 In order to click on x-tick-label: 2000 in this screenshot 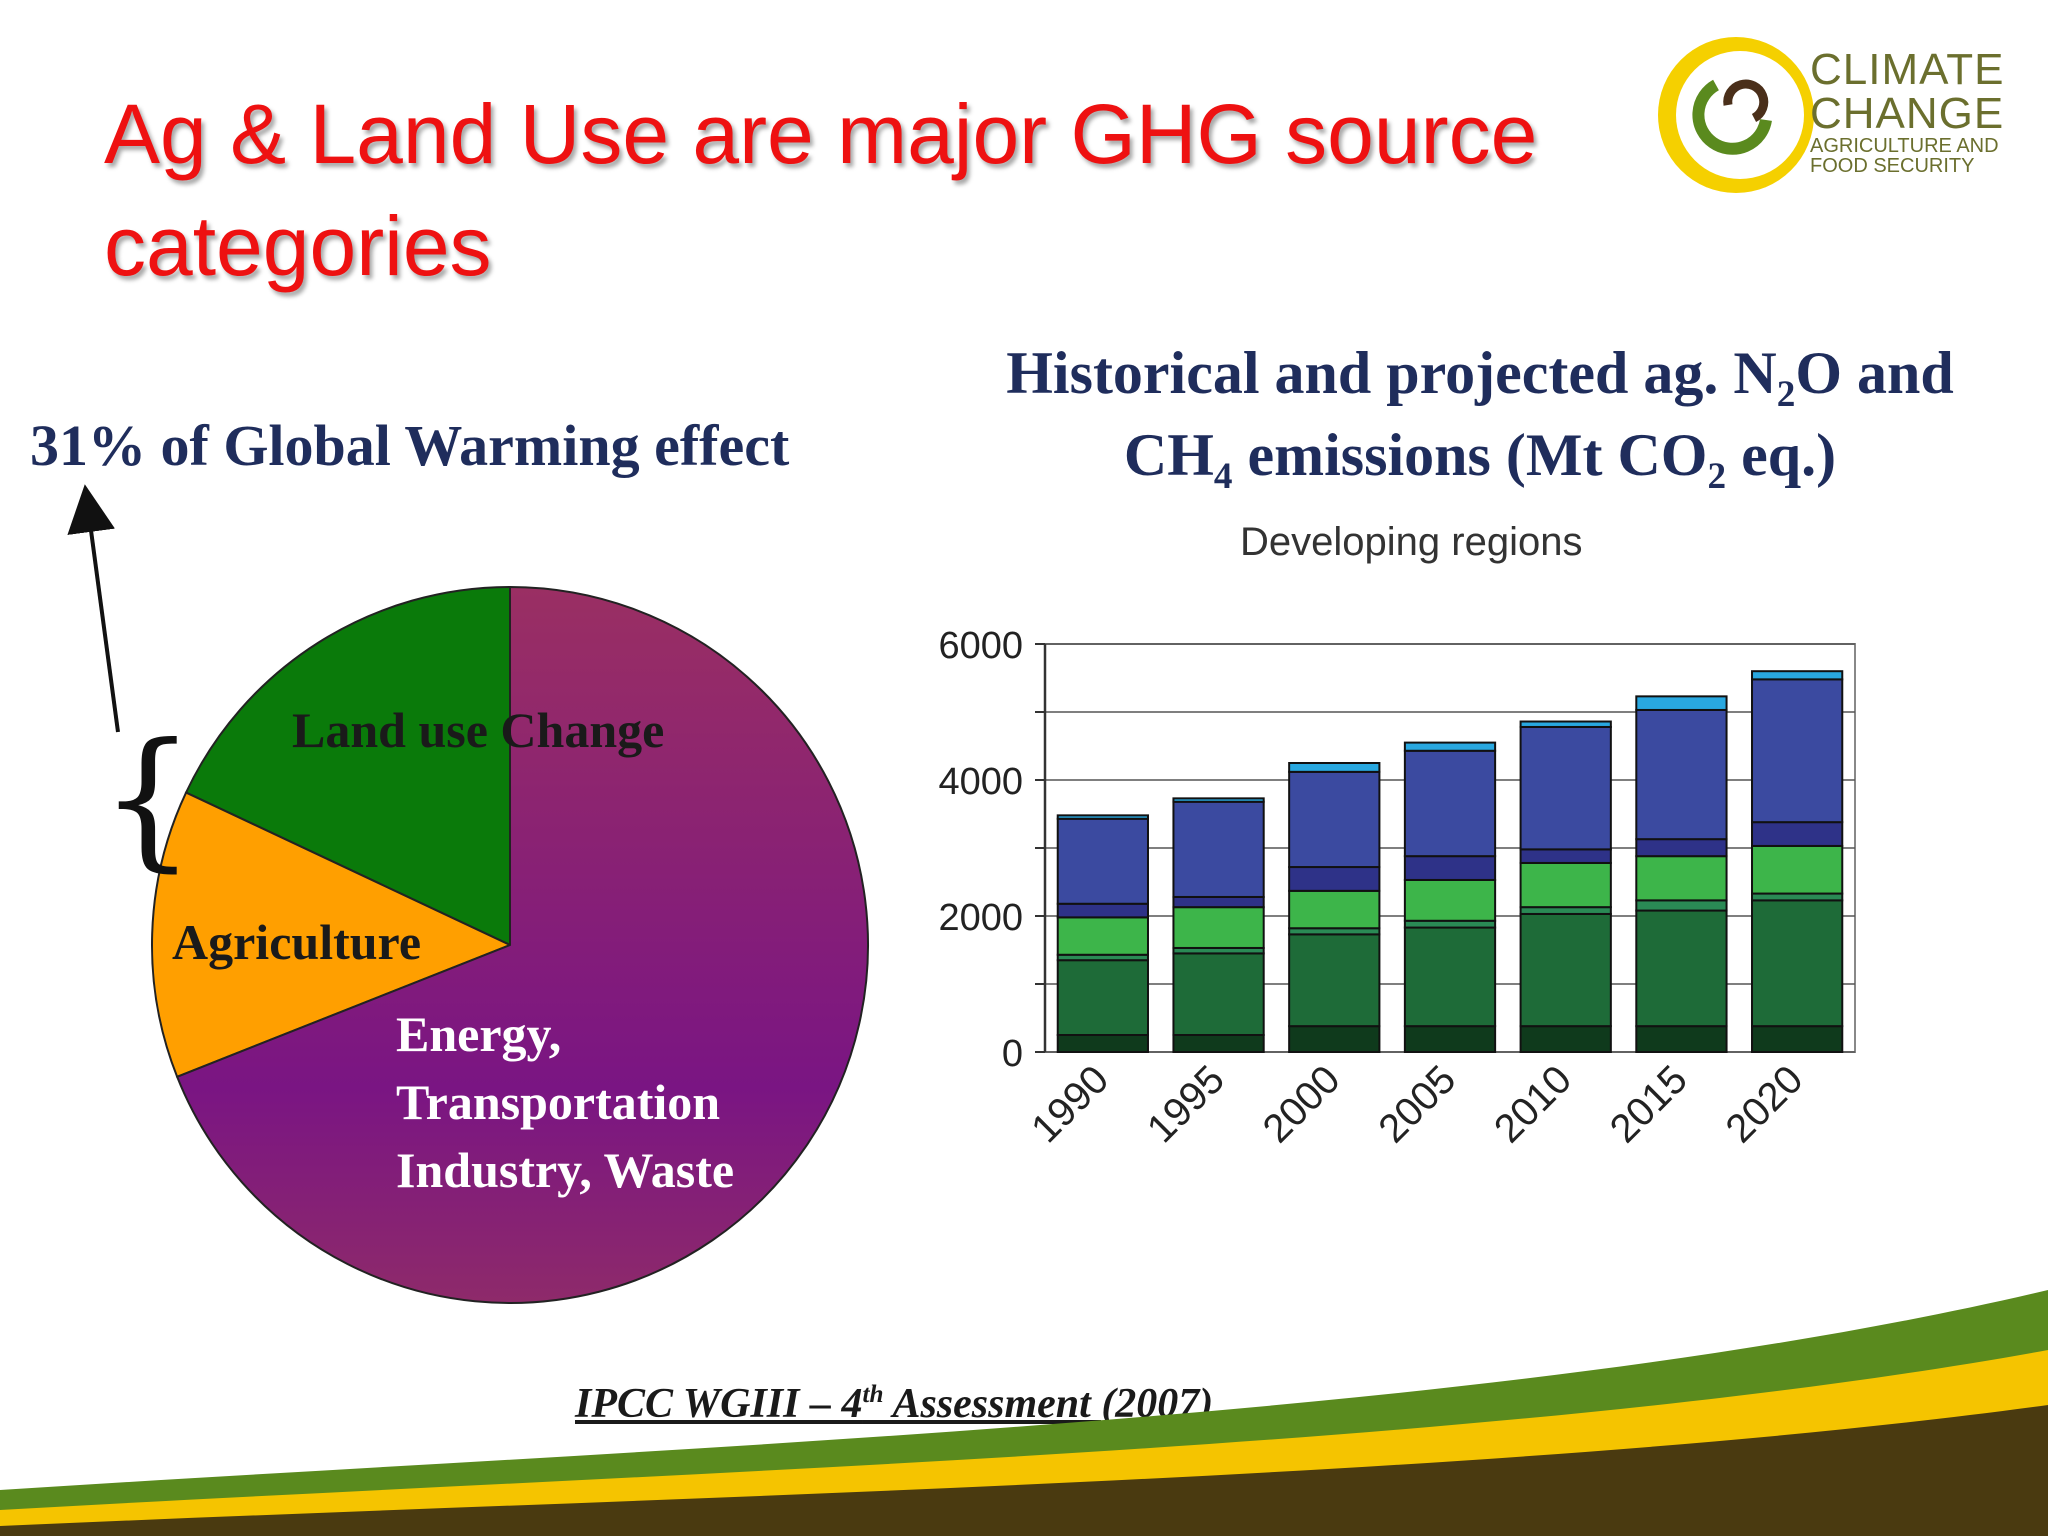, I will do `click(1302, 1104)`.